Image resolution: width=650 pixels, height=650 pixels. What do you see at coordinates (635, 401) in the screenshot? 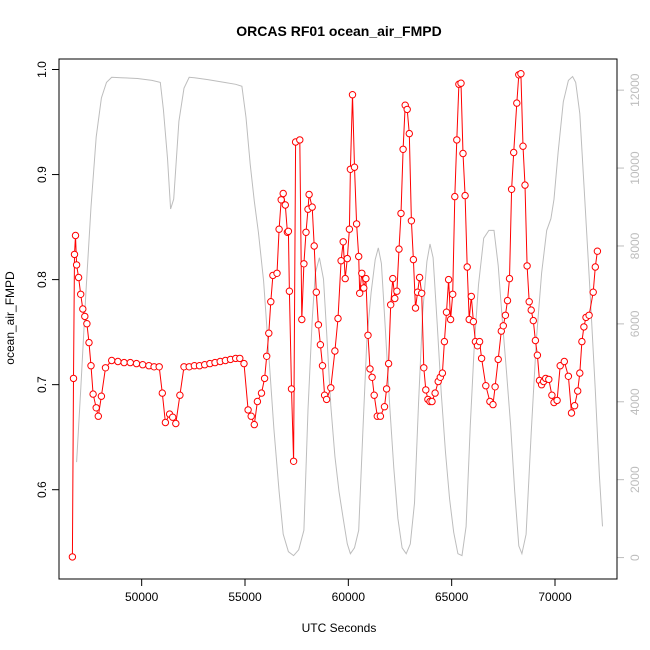
I see `y2-tick-label: 4000` at bounding box center [635, 401].